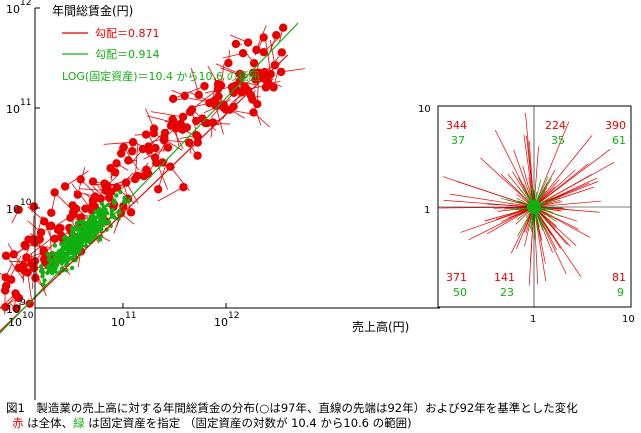 The width and height of the screenshot is (641, 433). I want to click on caption-green-word: 緑, so click(79, 423).